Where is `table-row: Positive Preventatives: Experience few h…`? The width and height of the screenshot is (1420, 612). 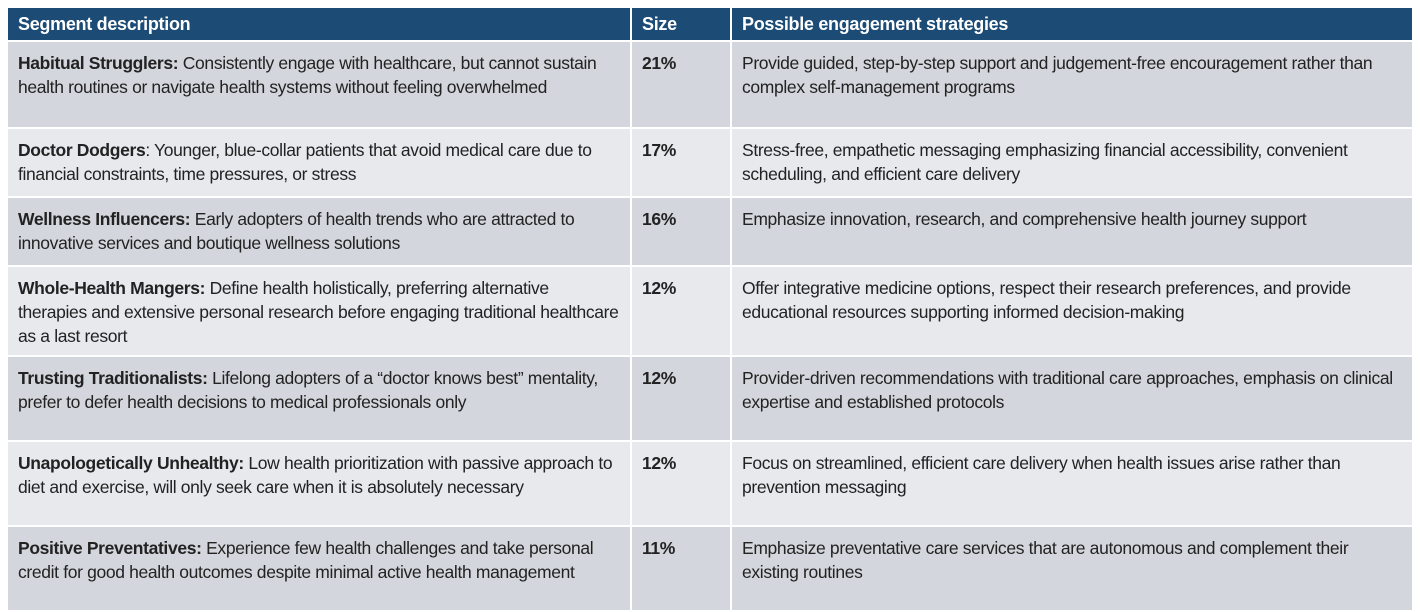
table-row: Positive Preventatives: Experience few h… is located at coordinates (710, 567).